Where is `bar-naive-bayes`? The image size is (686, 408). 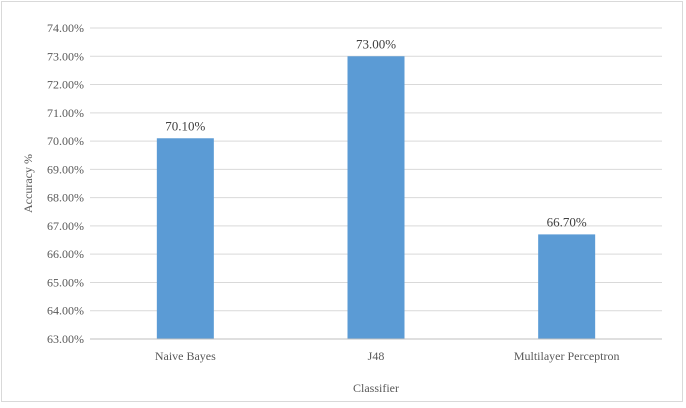
bar-naive-bayes is located at coordinates (185, 238).